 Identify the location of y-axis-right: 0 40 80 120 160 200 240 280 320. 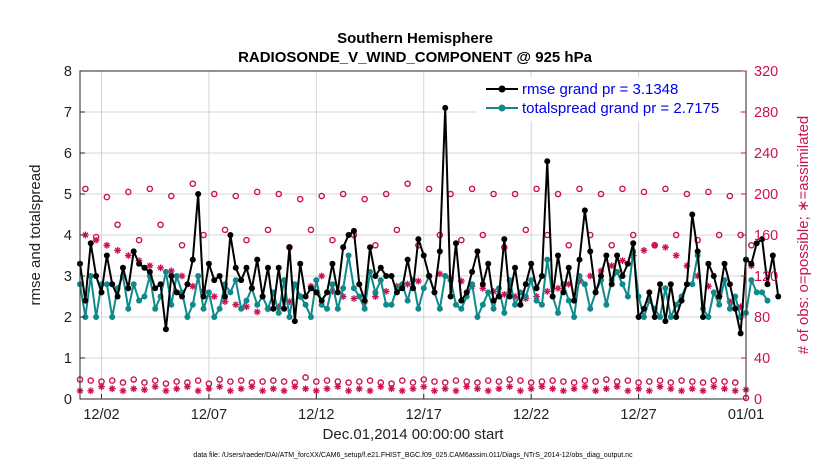
(759, 236).